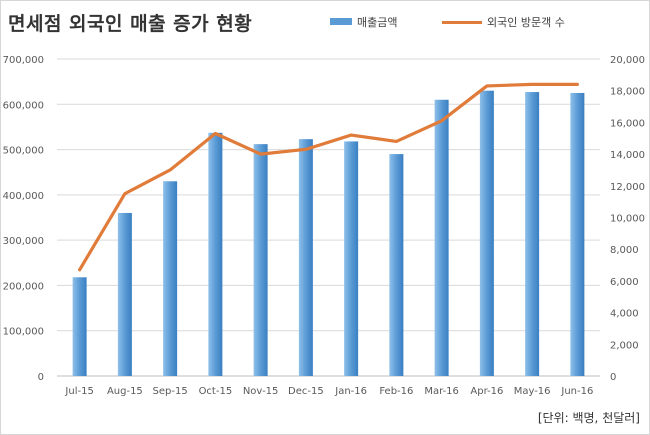  What do you see at coordinates (125, 391) in the screenshot?
I see `x-tick-label: Aug-15` at bounding box center [125, 391].